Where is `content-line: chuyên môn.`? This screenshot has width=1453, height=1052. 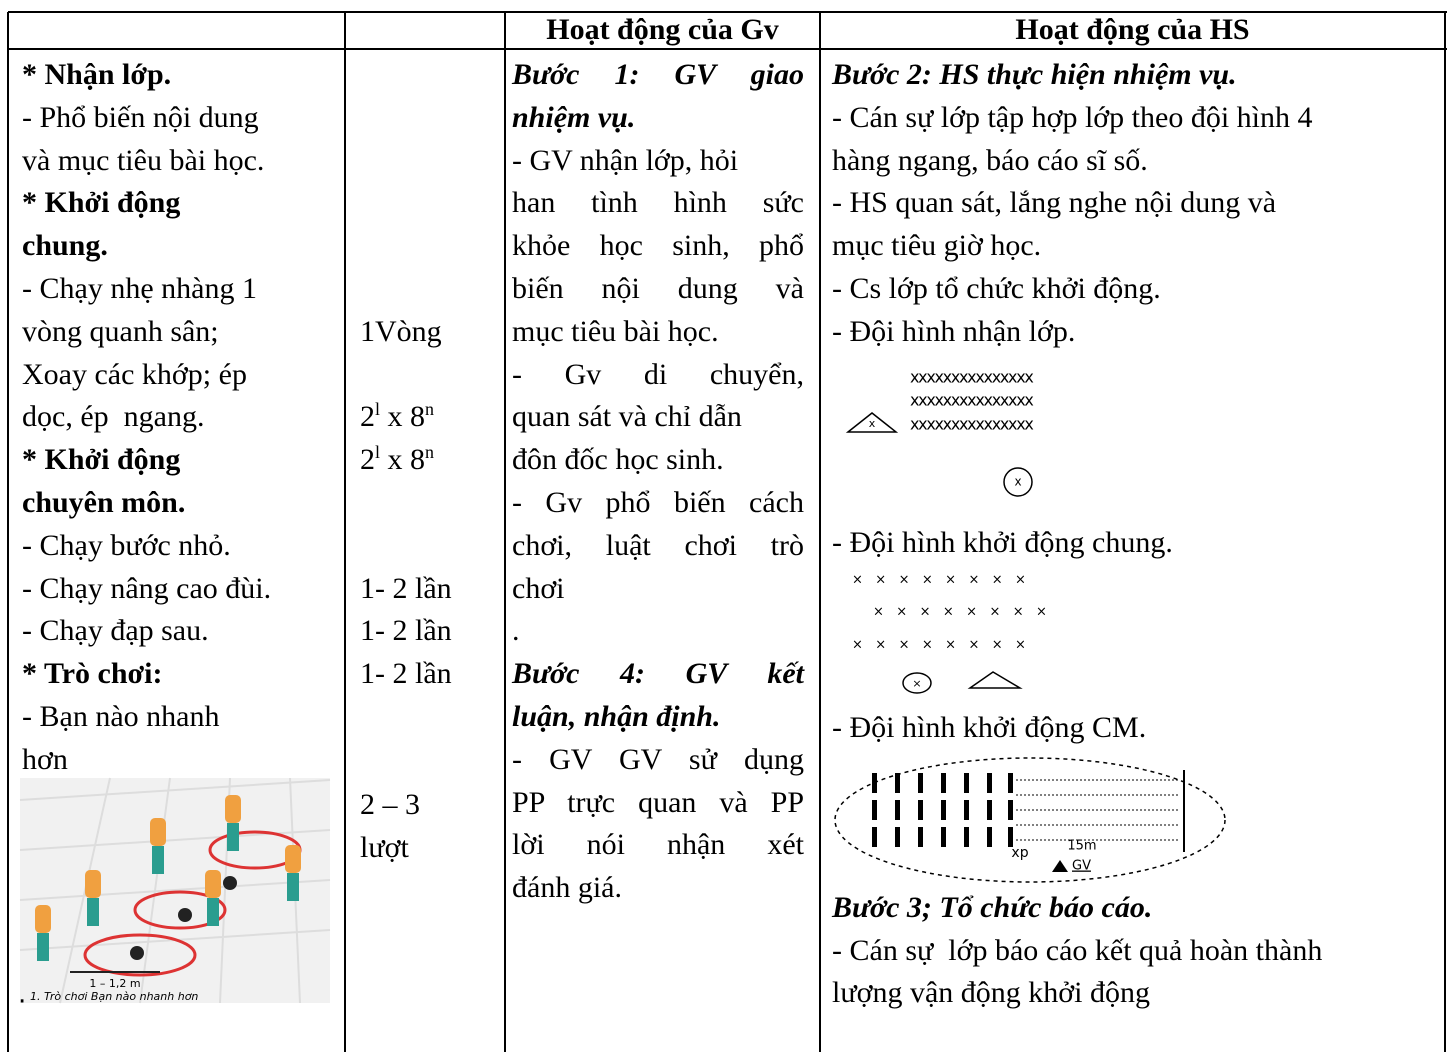
content-line: chuyên môn. is located at coordinates (104, 502).